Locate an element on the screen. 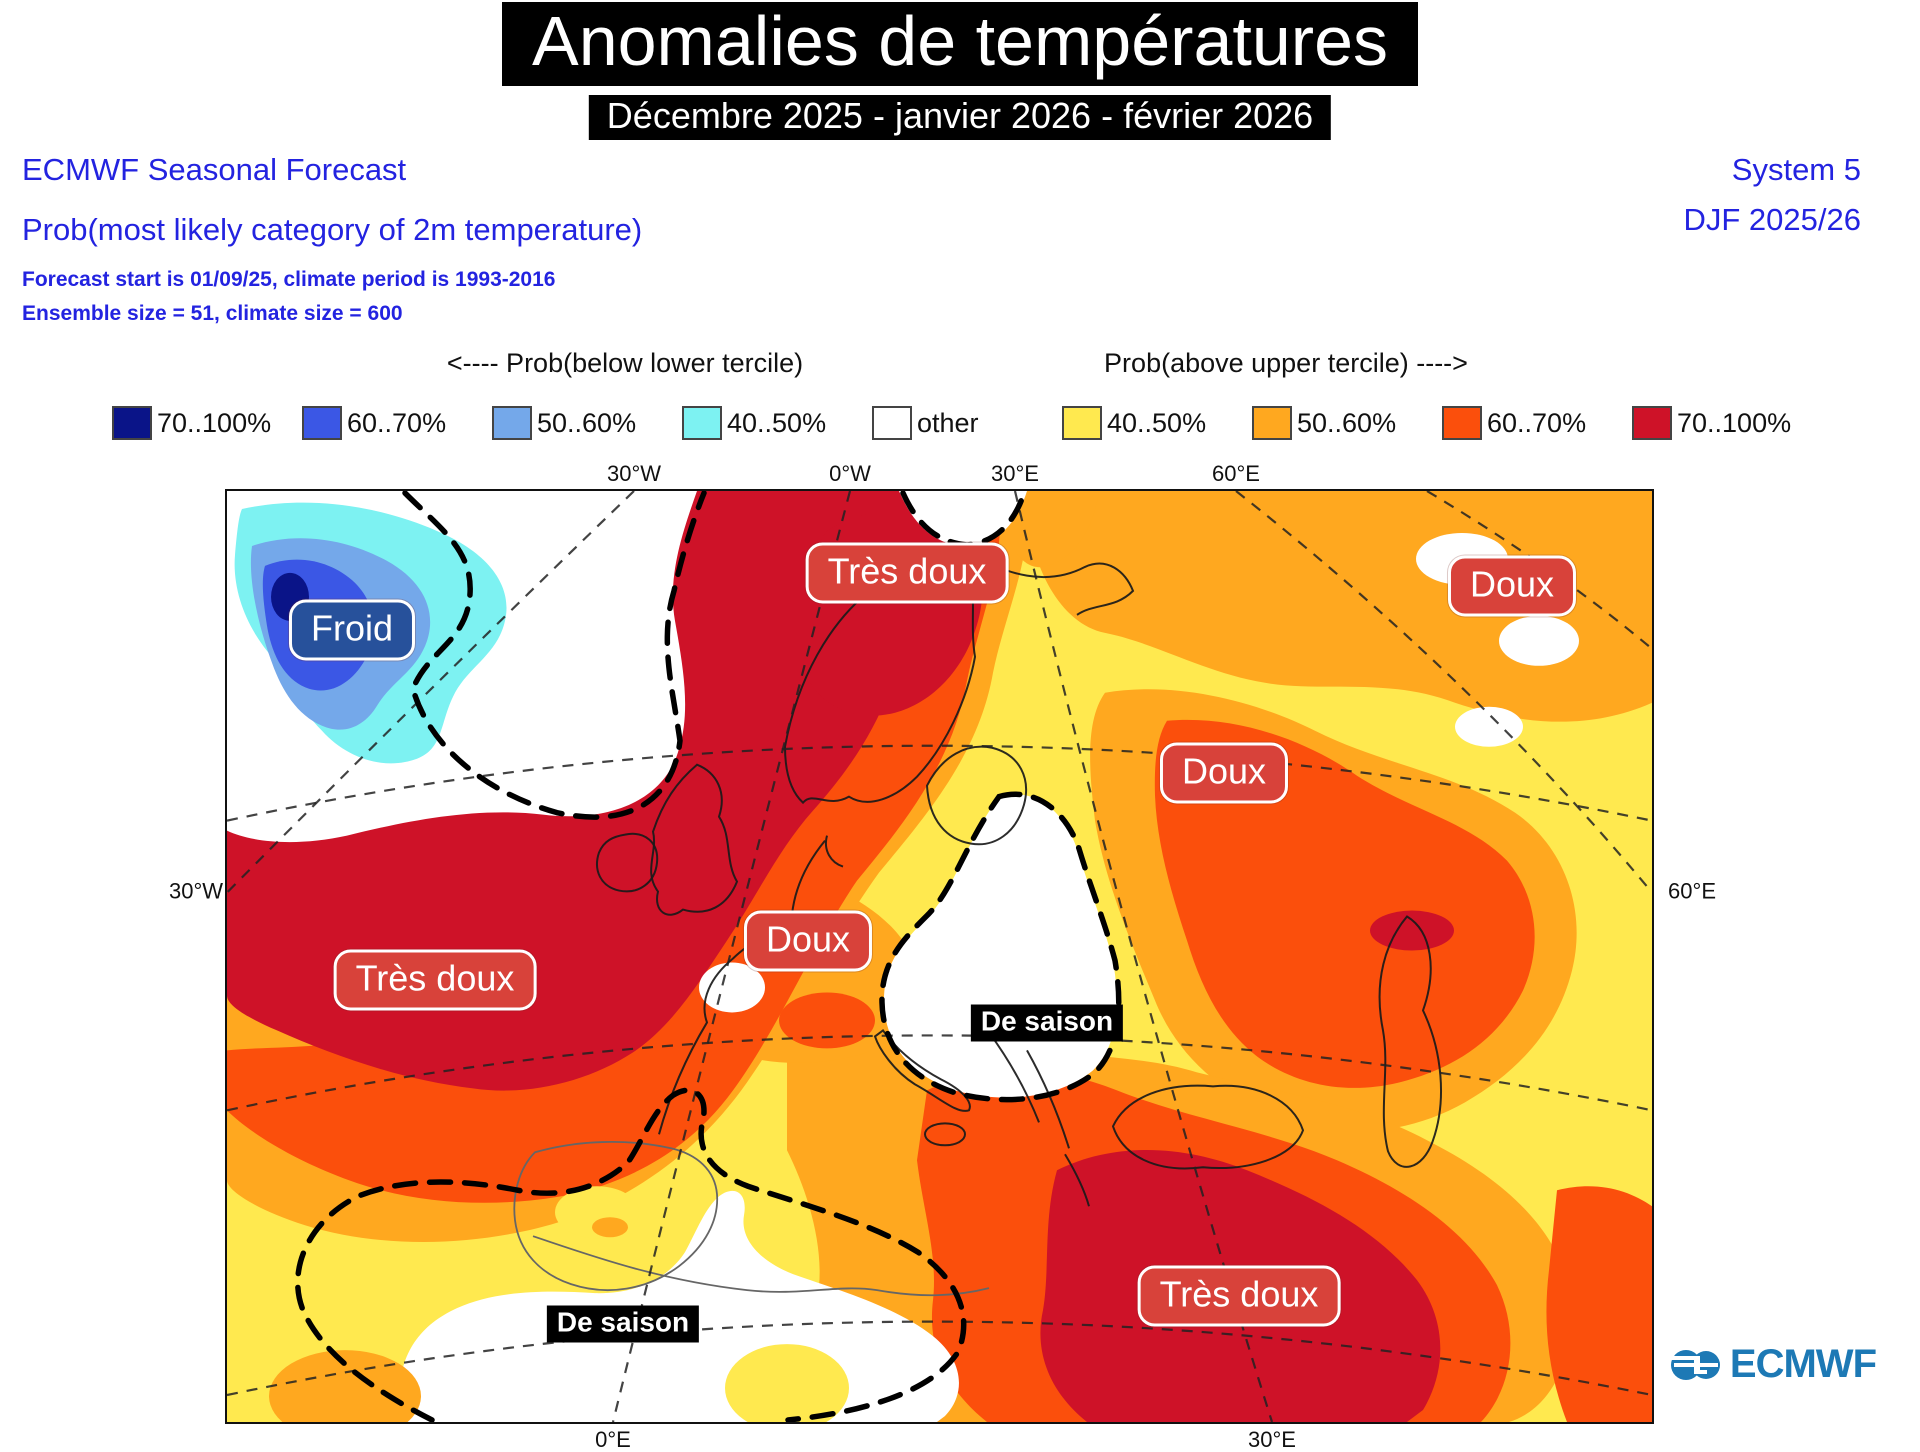  legend-item: other is located at coordinates (967, 423).